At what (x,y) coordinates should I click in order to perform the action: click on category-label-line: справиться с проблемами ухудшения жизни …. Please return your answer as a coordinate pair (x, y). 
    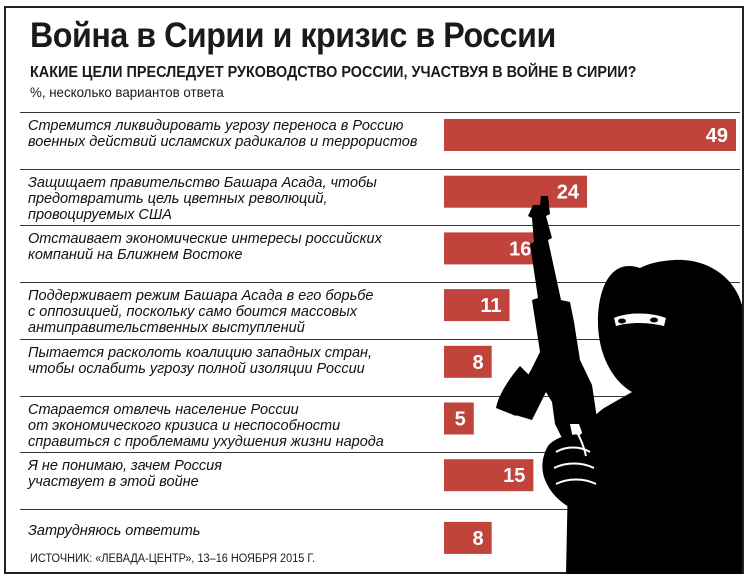
    Looking at the image, I should click on (206, 441).